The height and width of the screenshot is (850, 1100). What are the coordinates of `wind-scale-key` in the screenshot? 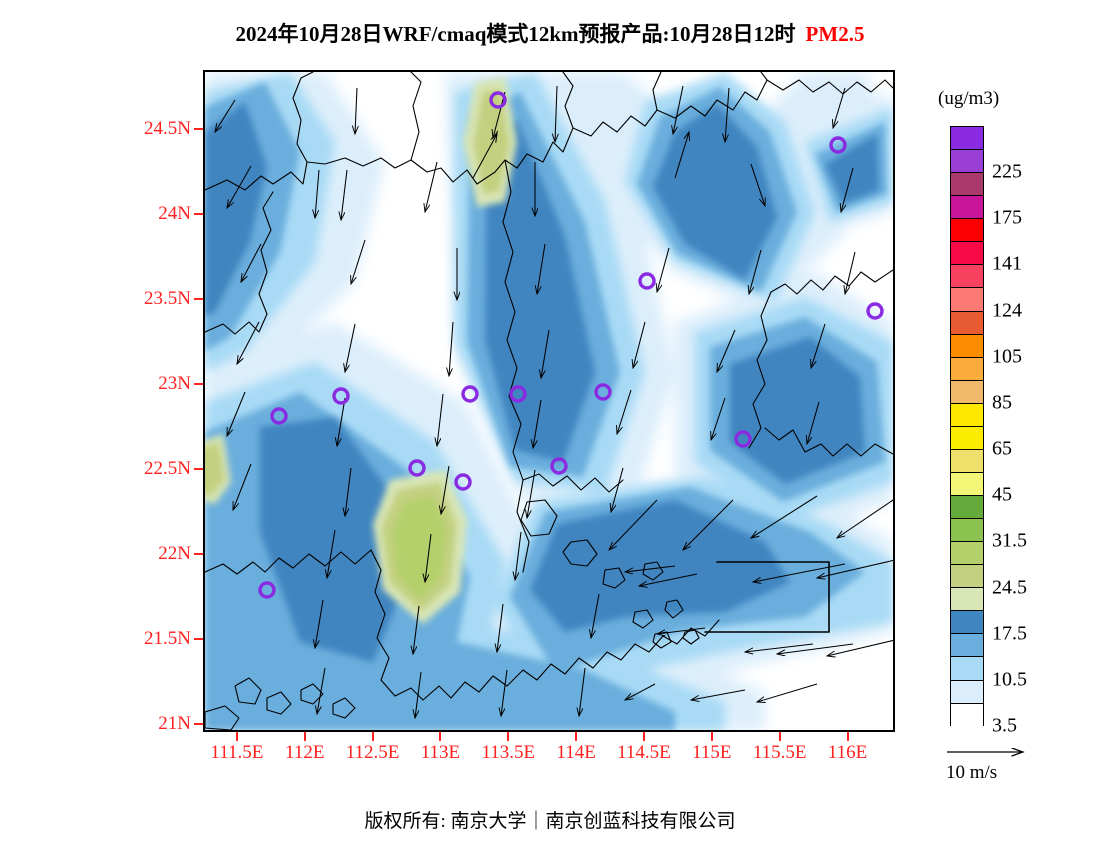 It's located at (1010, 752).